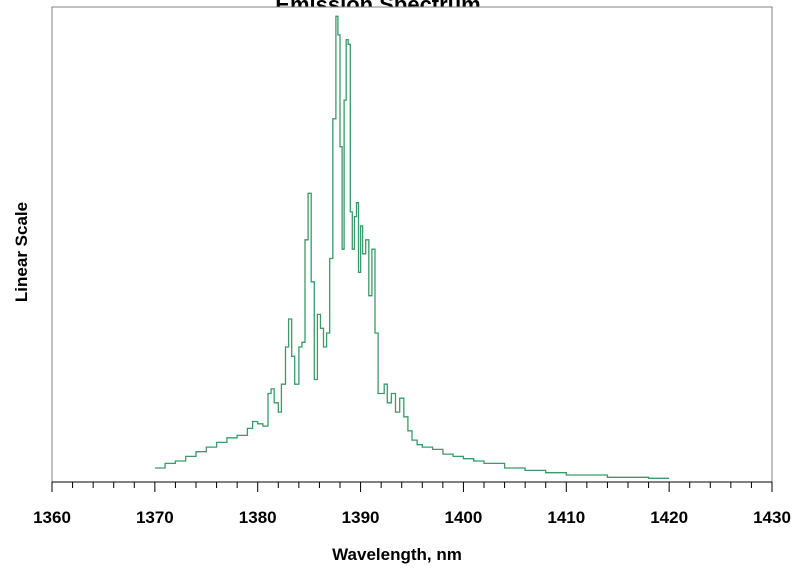  I want to click on x-tick-label: 1400, so click(464, 517).